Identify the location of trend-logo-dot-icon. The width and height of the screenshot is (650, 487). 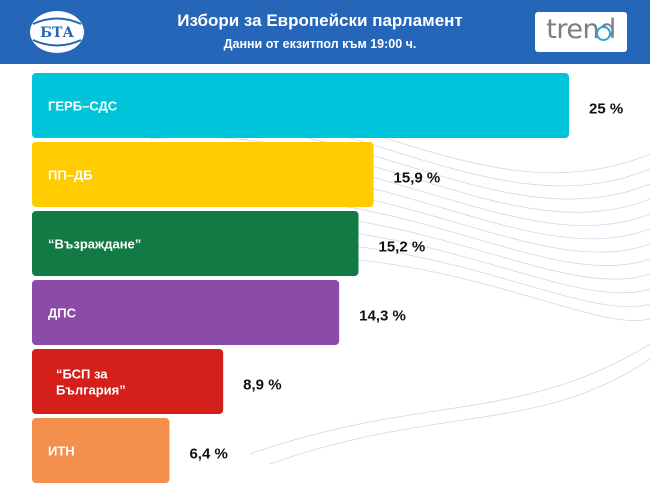
(603, 33).